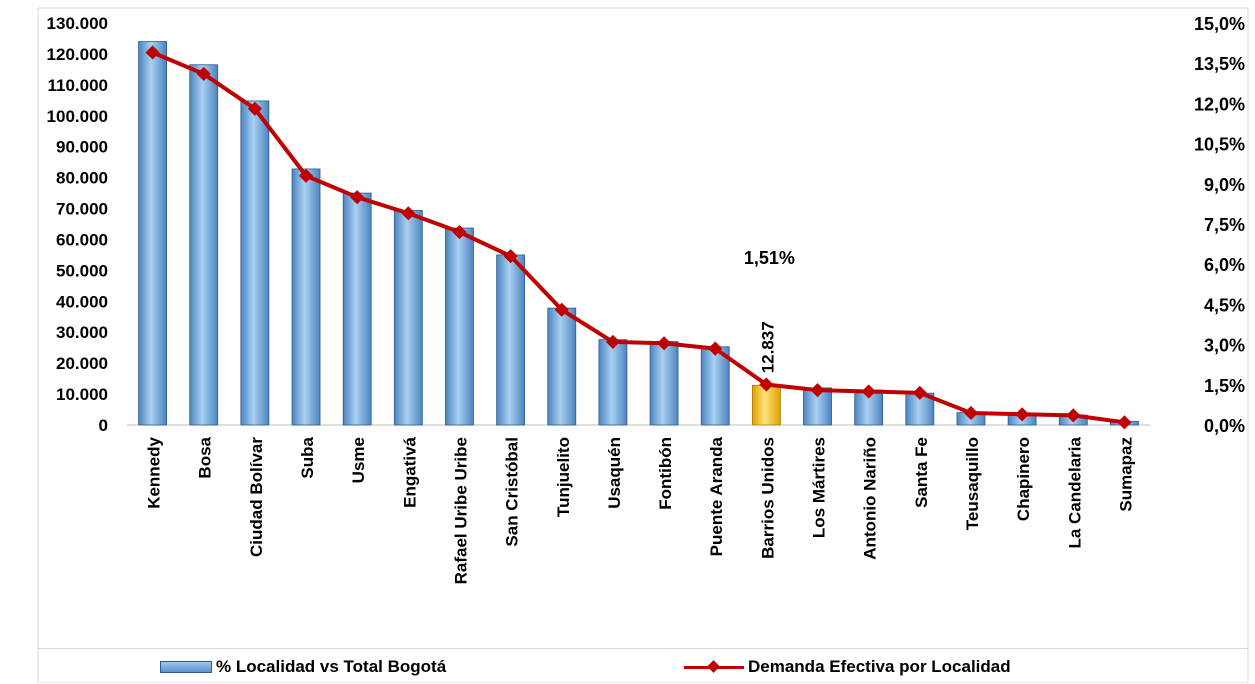 This screenshot has width=1255, height=684. What do you see at coordinates (1224, 426) in the screenshot?
I see `y-right-tick-label: 0,0%` at bounding box center [1224, 426].